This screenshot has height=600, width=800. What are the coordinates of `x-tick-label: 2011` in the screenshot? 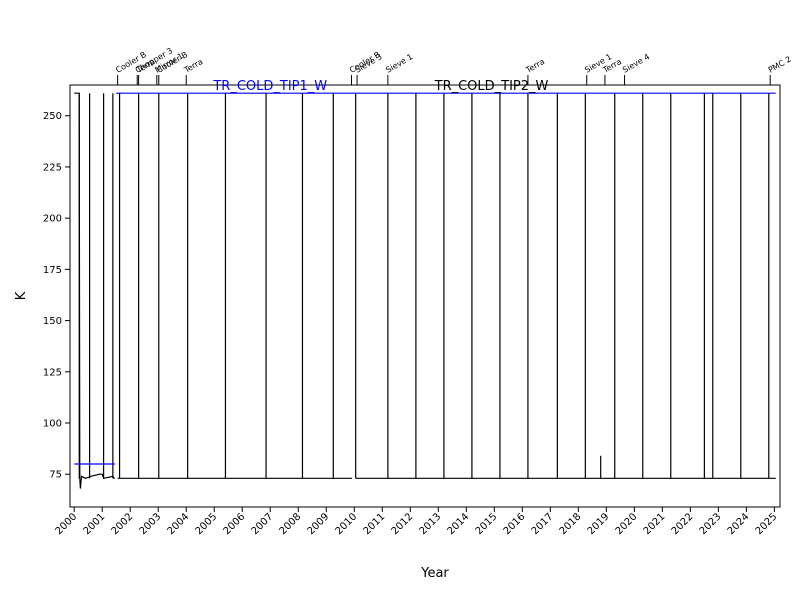 It's located at (375, 524).